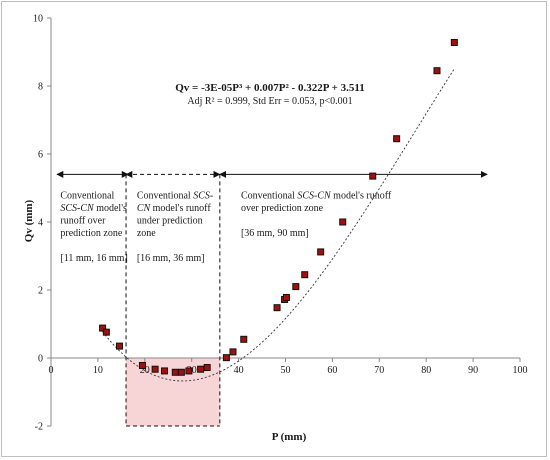 The height and width of the screenshot is (460, 550). I want to click on y-axis-label: Qv (mm), so click(29, 220).